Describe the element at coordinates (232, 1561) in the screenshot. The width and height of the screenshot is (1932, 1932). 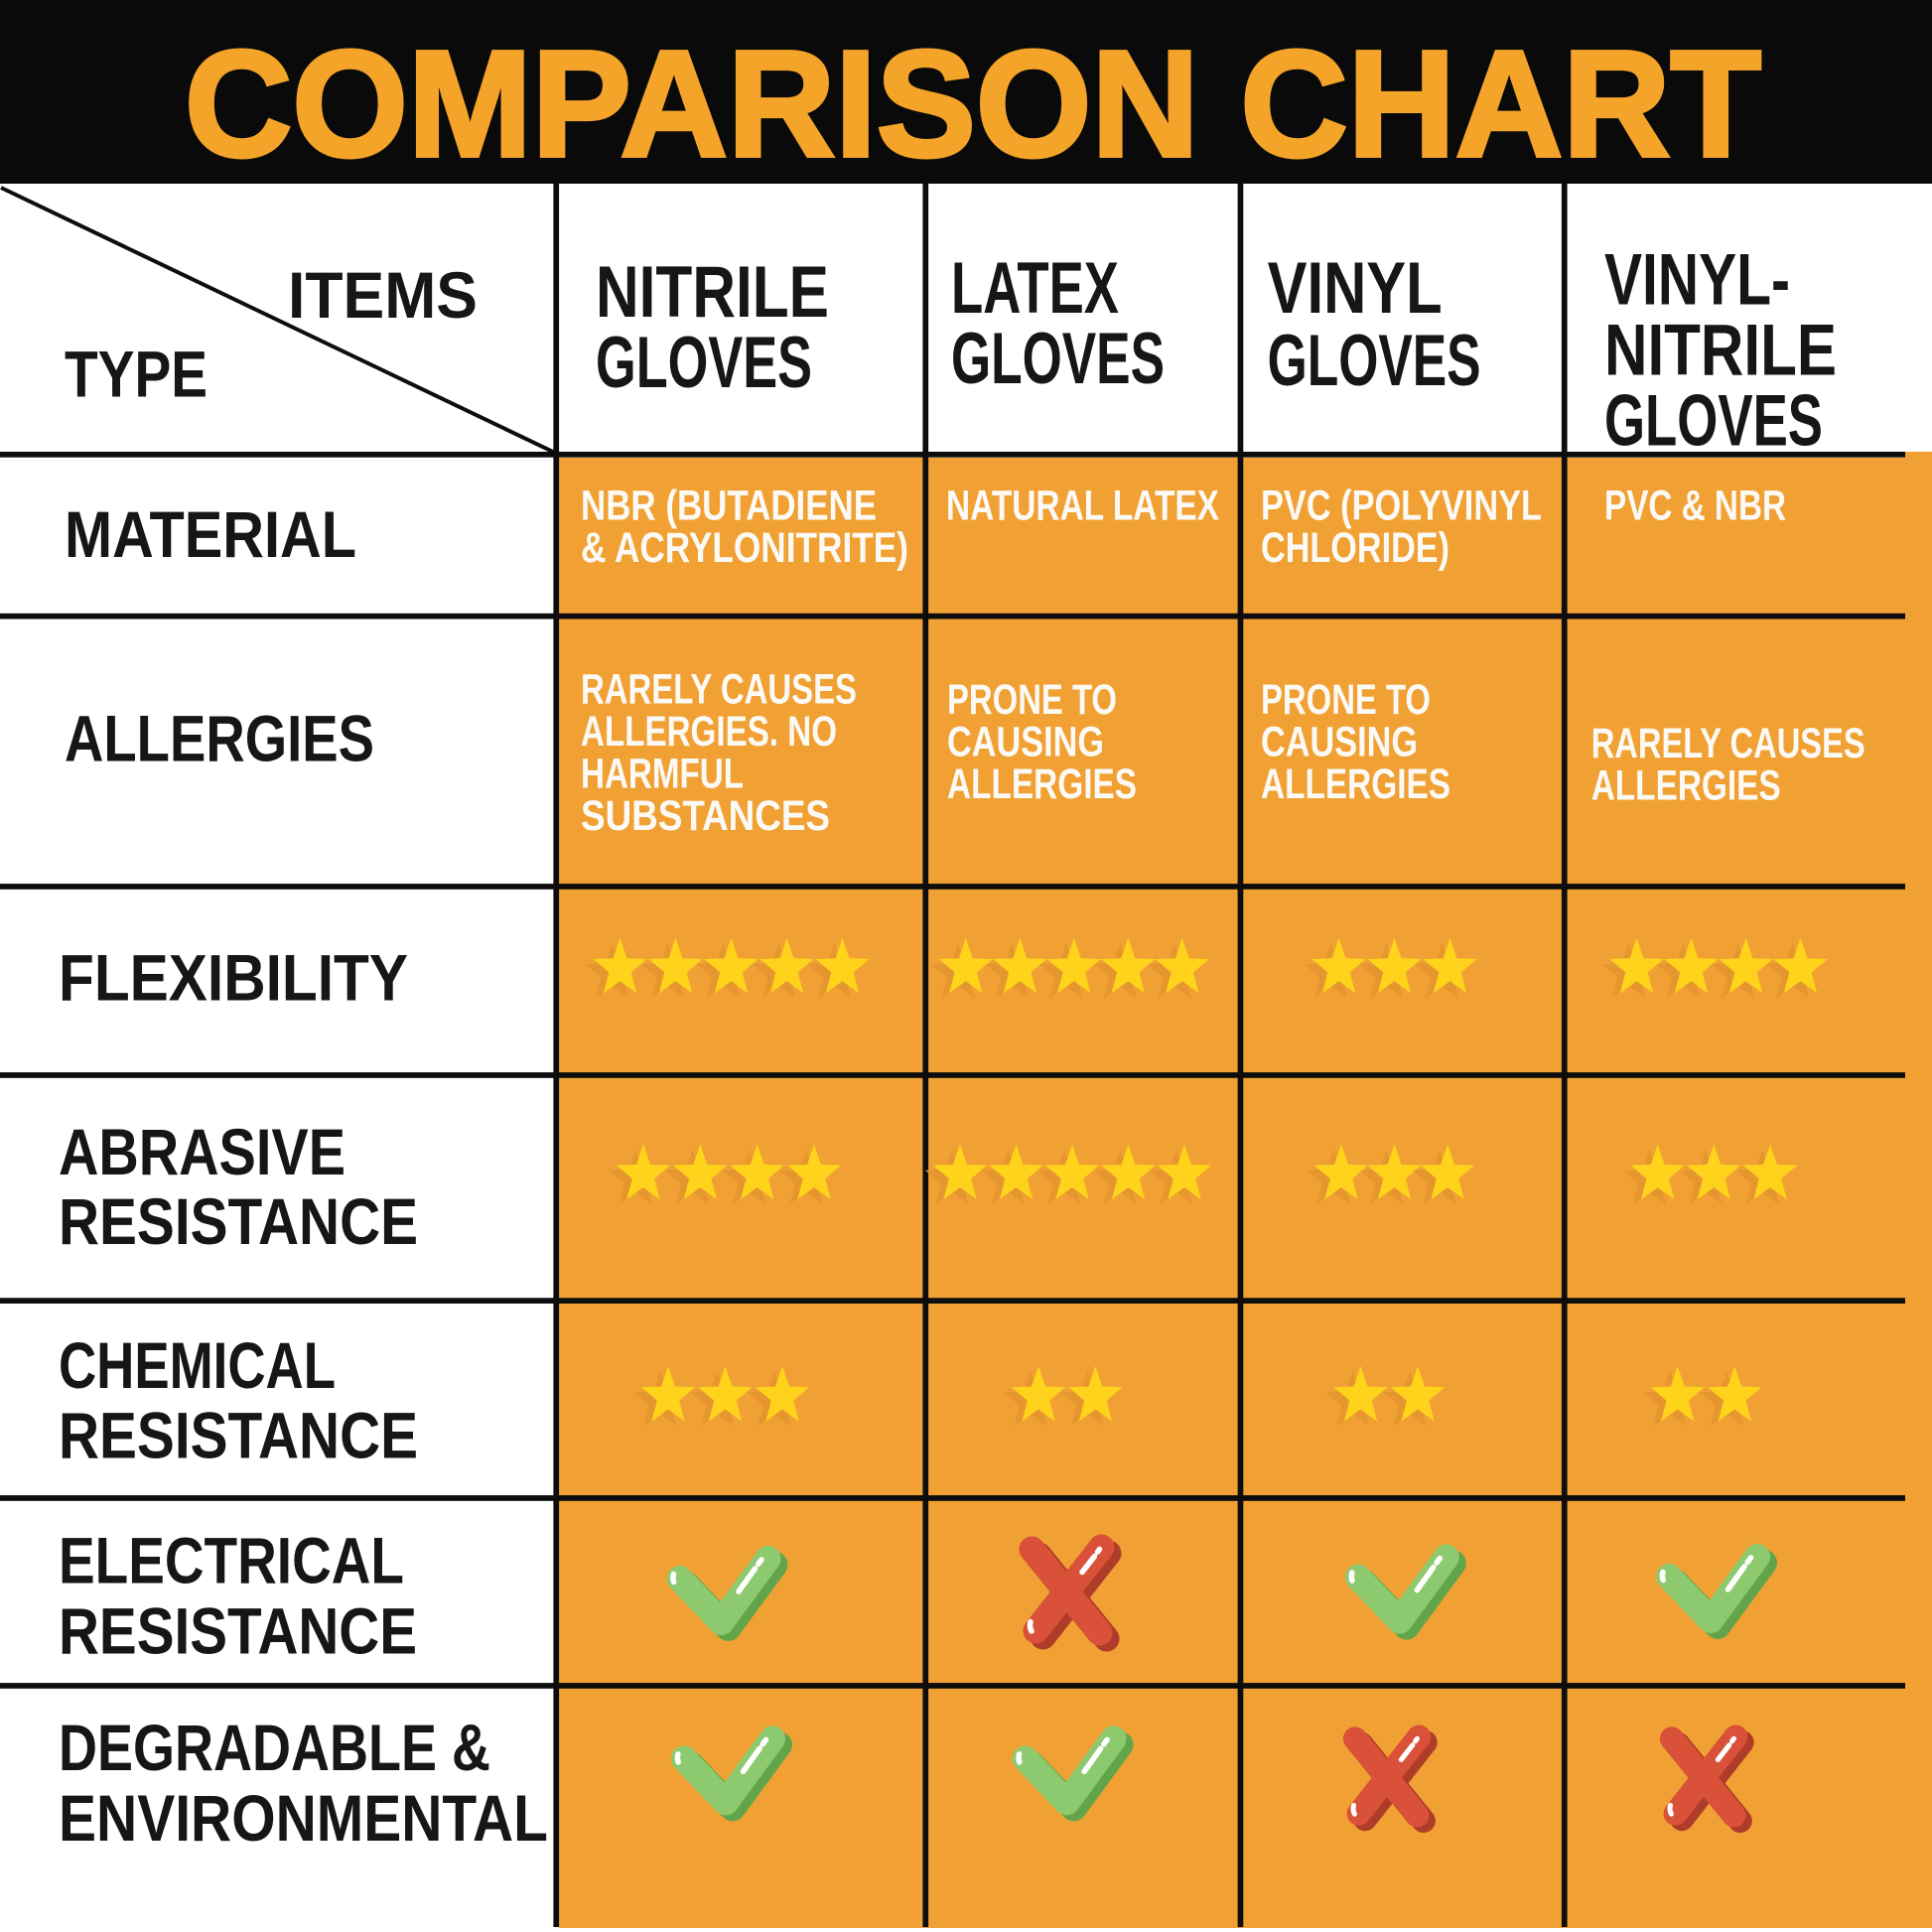
I see `svg-text: ELECTRICAL` at that location.